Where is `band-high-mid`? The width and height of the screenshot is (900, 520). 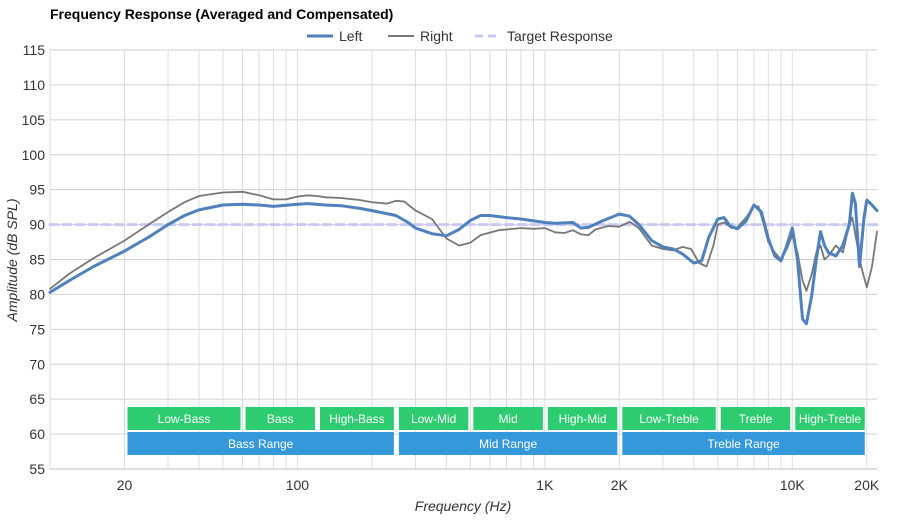 band-high-mid is located at coordinates (582, 418).